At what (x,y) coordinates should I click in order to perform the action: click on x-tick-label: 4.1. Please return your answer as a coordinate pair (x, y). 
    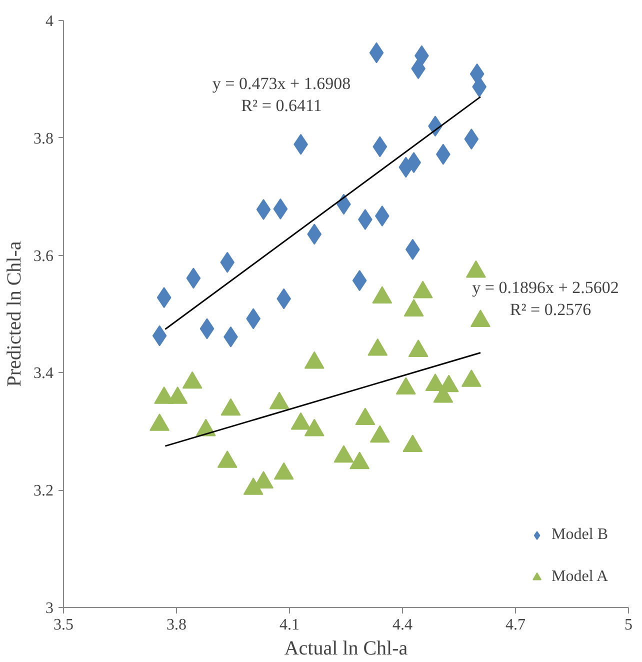
    Looking at the image, I should click on (290, 625).